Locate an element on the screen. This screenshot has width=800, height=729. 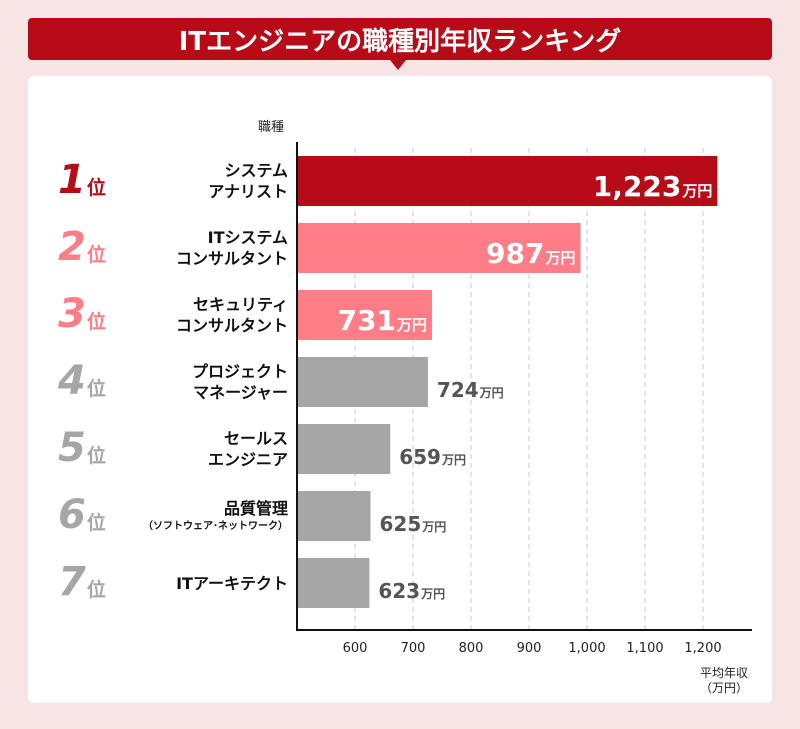
rank-number: 5 is located at coordinates (72, 448).